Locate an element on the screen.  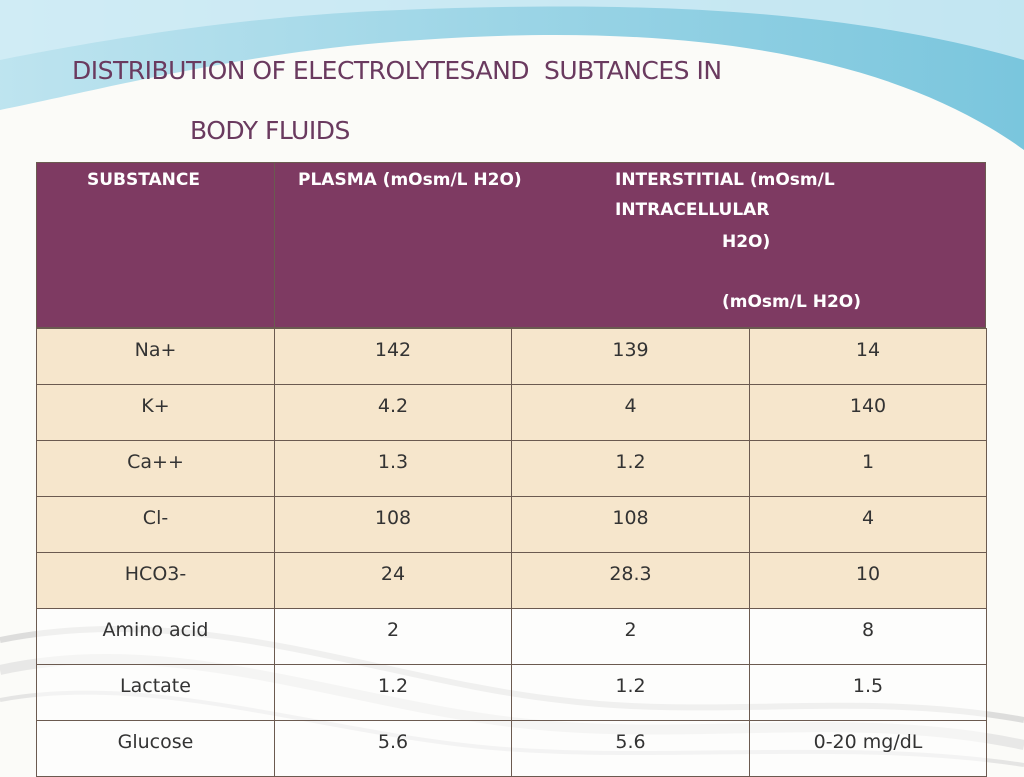
table-cell: K+ is located at coordinates (155, 412).